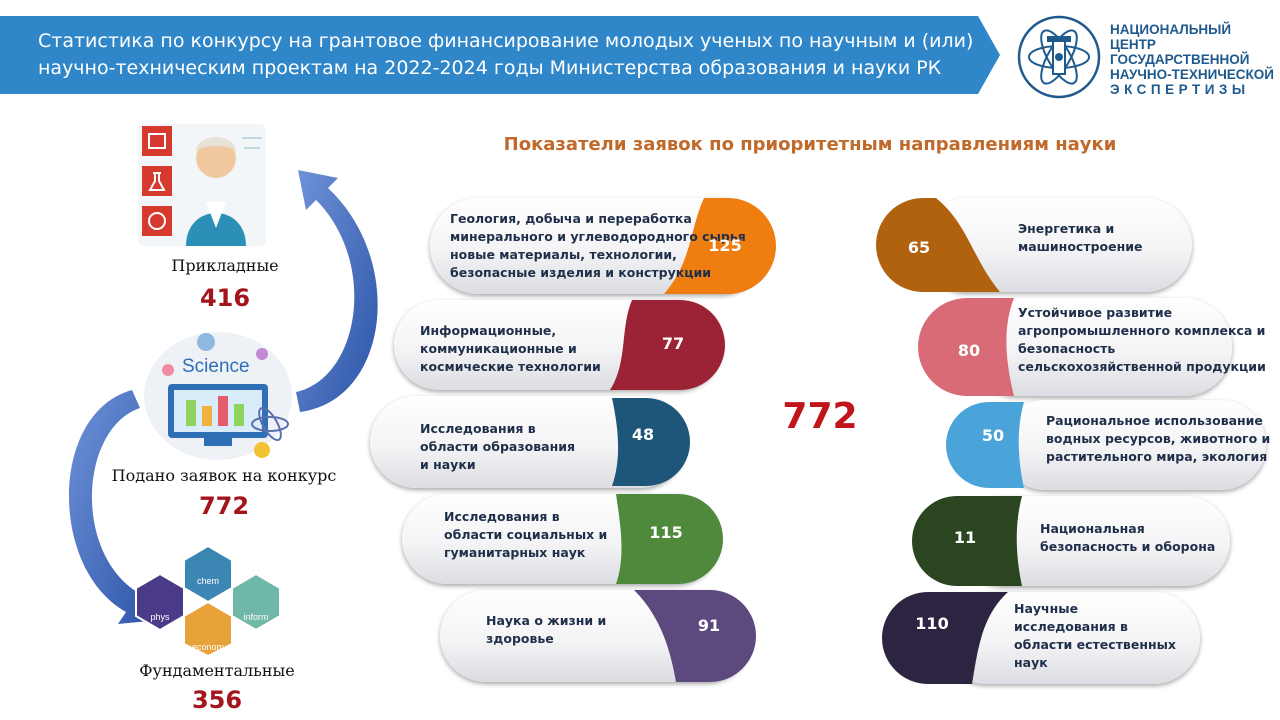  Describe the element at coordinates (546, 629) in the screenshot. I see `direction-label-life: Наука о жизни и здоровье` at that location.